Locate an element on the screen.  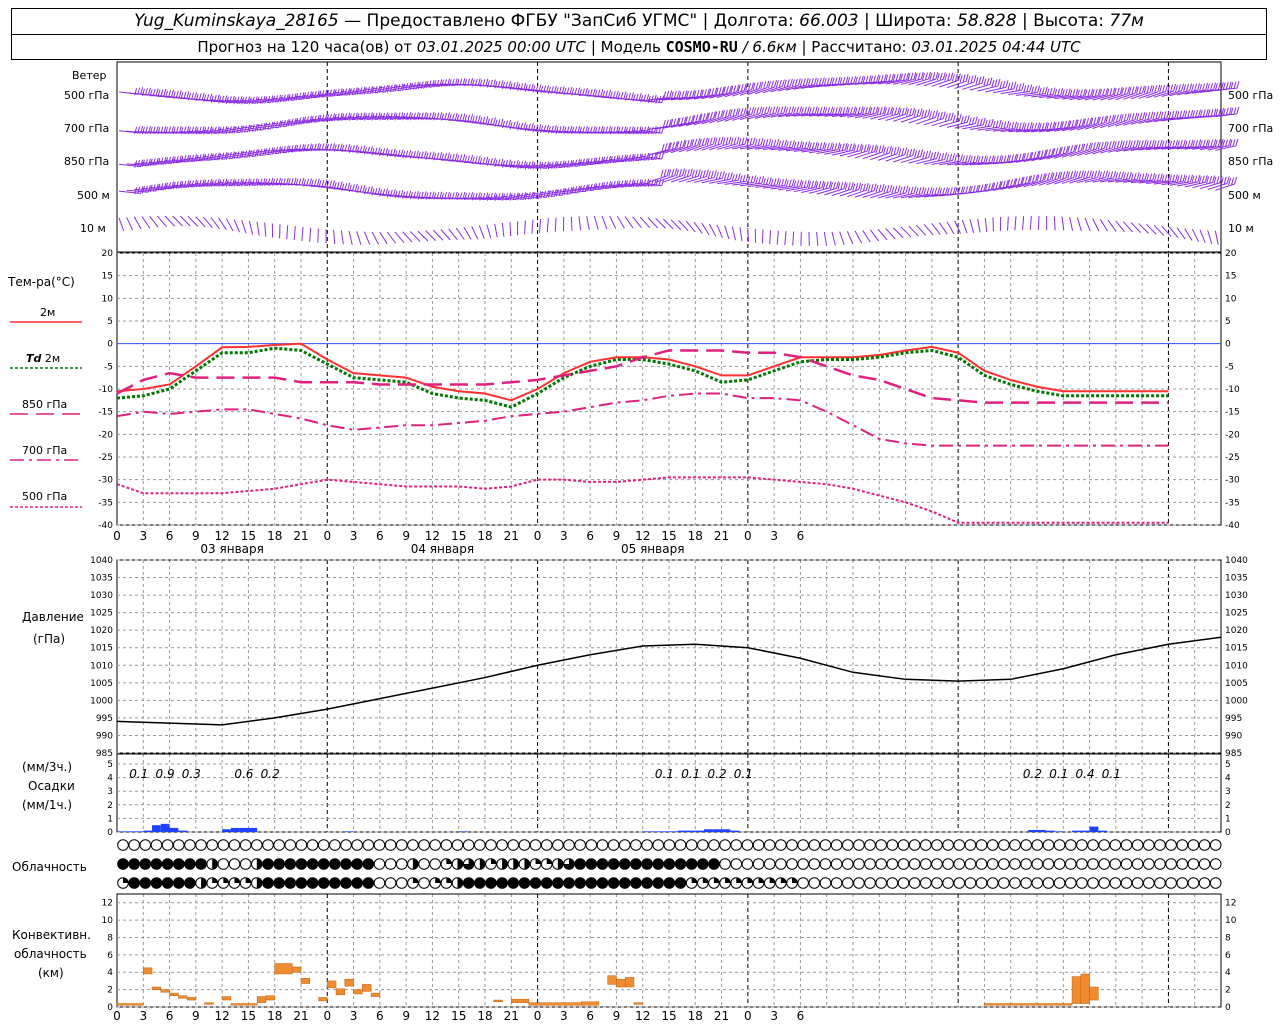
bottom-x-tick: 21 is located at coordinates (511, 1016).